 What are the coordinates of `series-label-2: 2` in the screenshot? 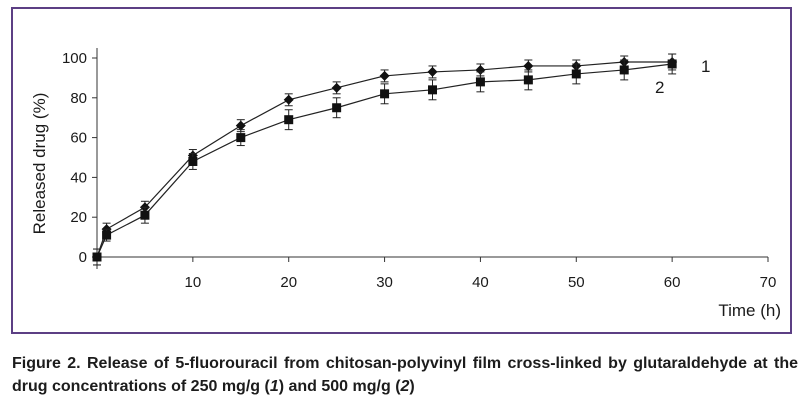 It's located at (659, 87).